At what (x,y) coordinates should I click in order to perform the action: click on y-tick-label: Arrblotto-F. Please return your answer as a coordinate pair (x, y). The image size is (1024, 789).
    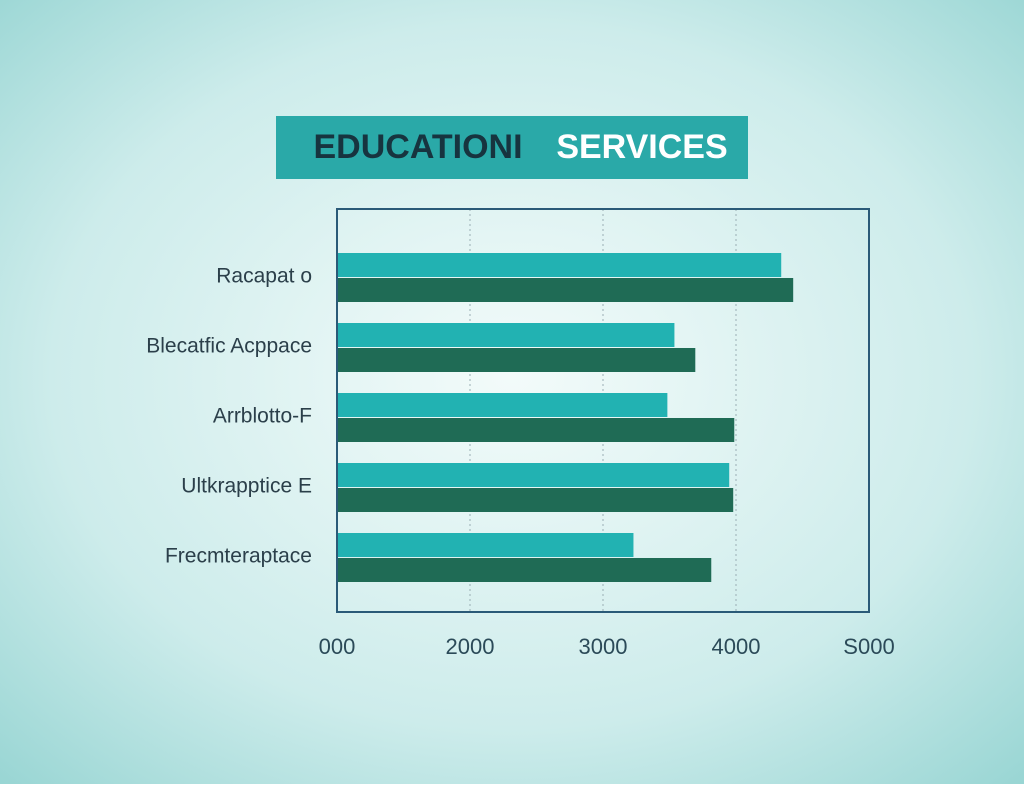
    Looking at the image, I should click on (262, 416).